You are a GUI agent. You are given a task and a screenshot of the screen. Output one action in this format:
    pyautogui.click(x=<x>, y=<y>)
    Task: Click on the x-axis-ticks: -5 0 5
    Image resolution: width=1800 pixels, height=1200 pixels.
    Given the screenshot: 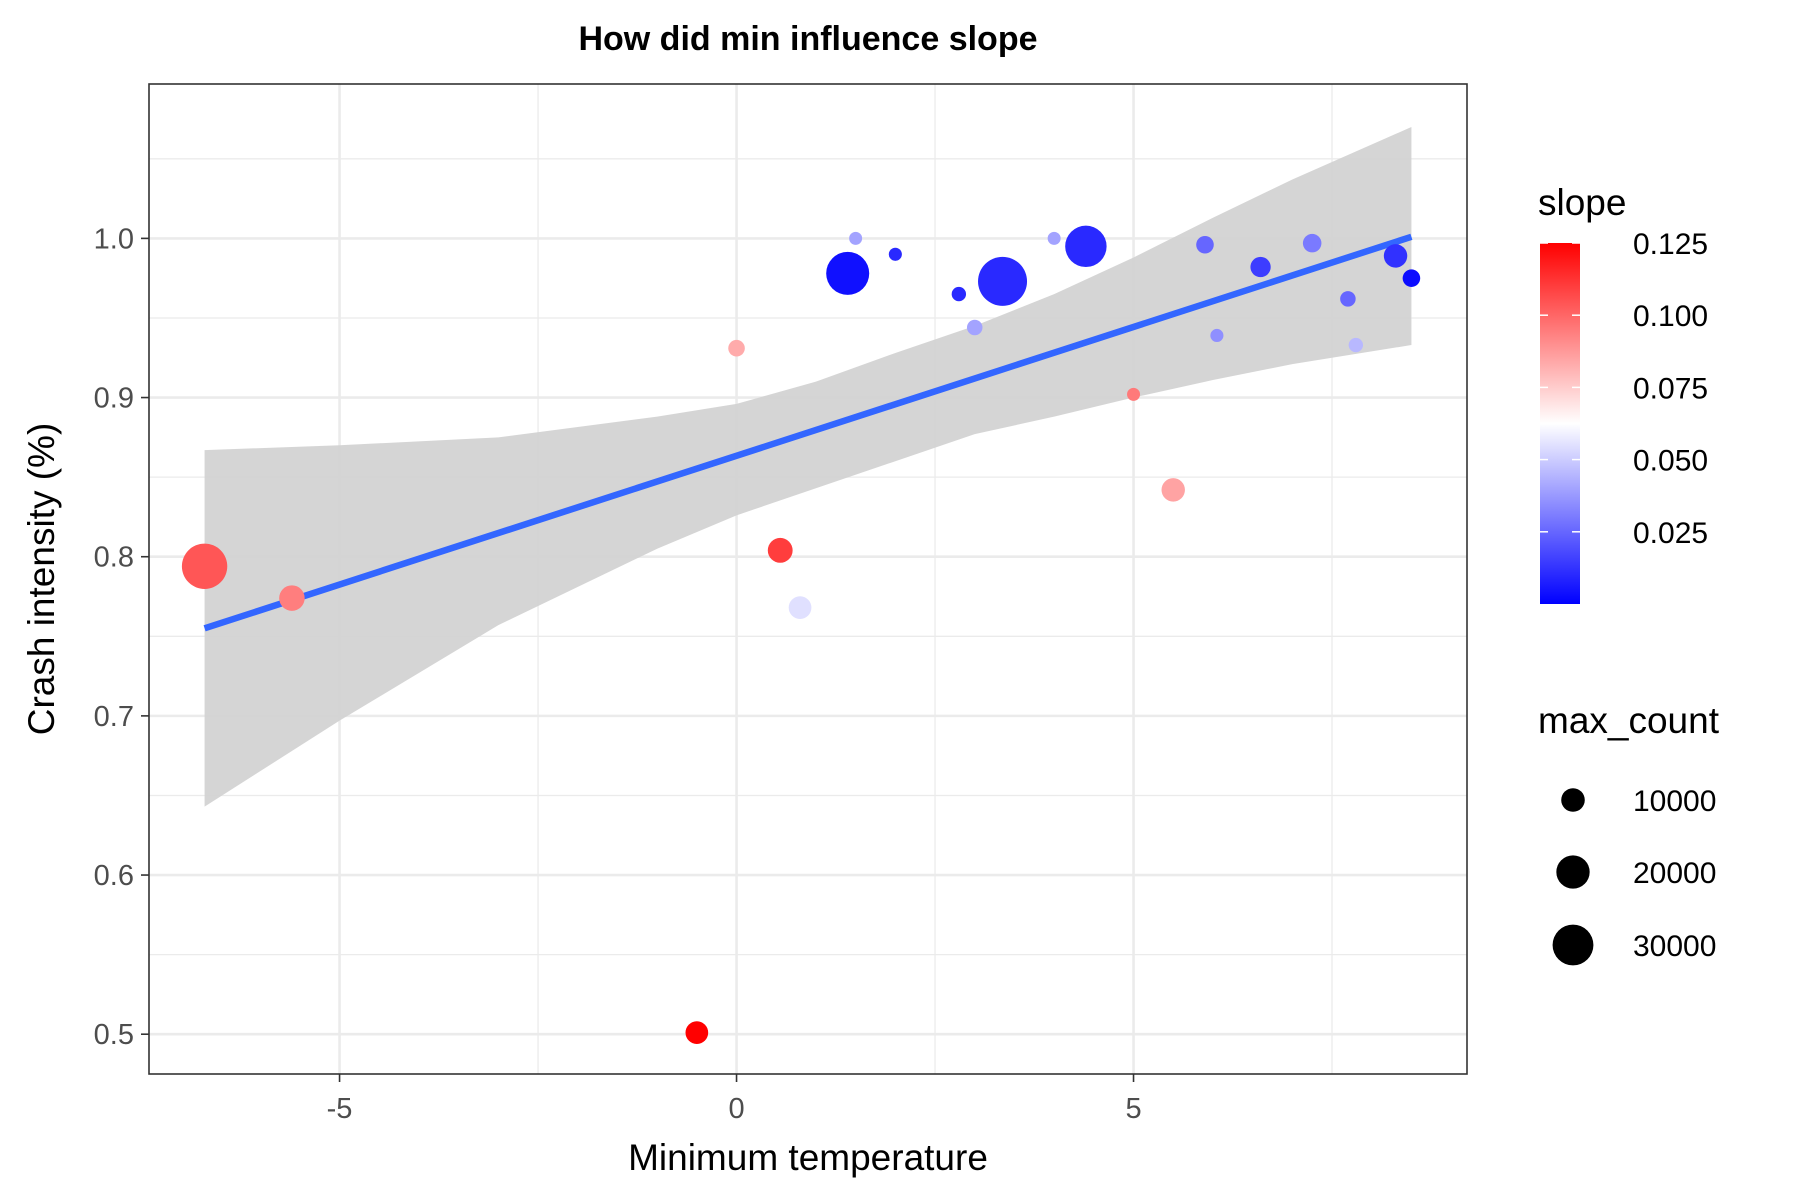 What is the action you would take?
    pyautogui.click(x=734, y=1099)
    